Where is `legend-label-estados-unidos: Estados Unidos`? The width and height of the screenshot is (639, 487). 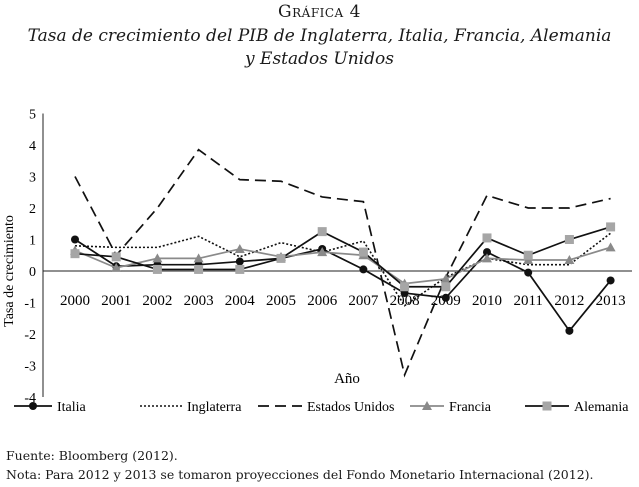
legend-label-estados-unidos: Estados Unidos is located at coordinates (351, 407).